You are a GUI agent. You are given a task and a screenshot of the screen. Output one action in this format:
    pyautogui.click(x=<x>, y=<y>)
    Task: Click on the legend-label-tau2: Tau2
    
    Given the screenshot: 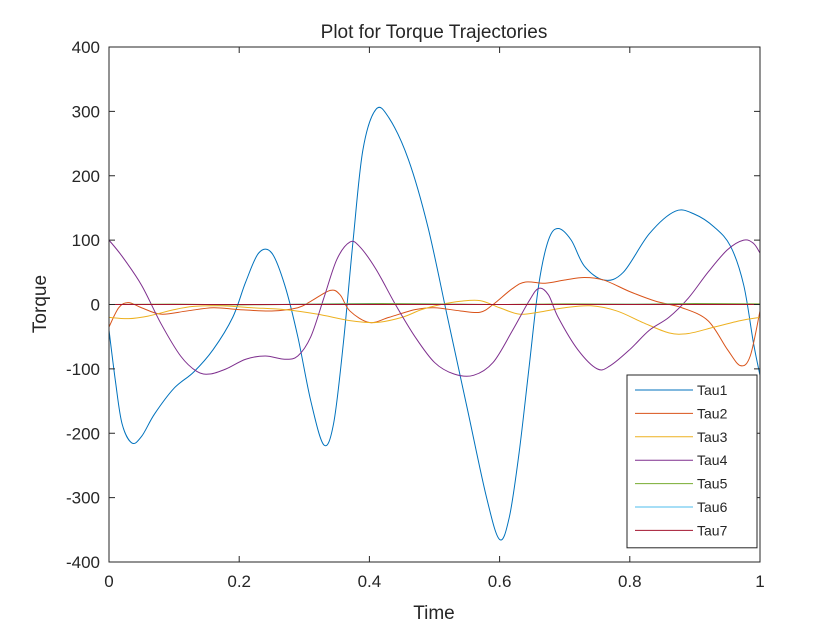 What is the action you would take?
    pyautogui.click(x=712, y=413)
    